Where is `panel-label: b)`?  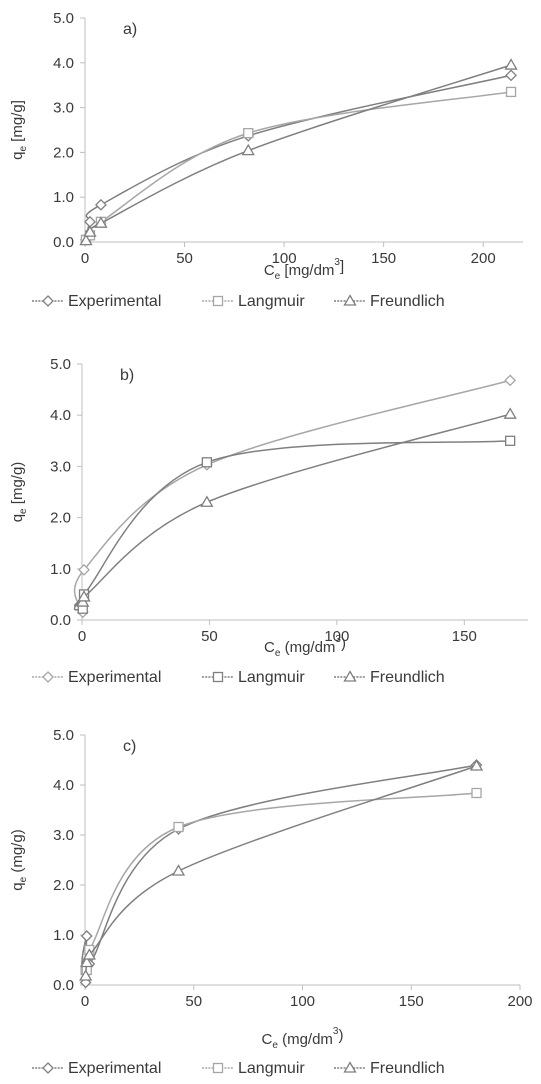
panel-label: b) is located at coordinates (127, 375).